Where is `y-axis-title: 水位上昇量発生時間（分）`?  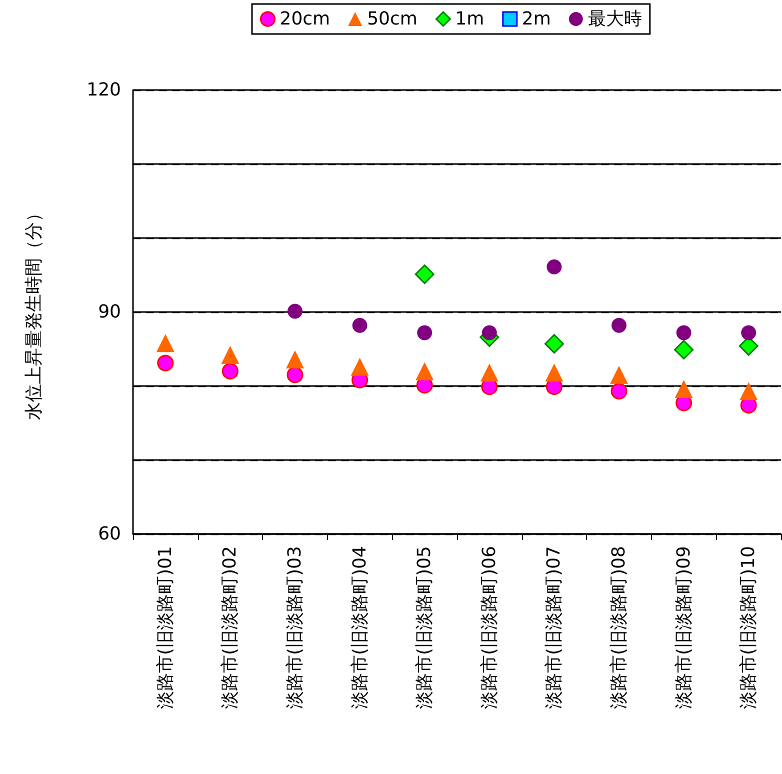 y-axis-title: 水位上昇量発生時間（分） is located at coordinates (34, 312).